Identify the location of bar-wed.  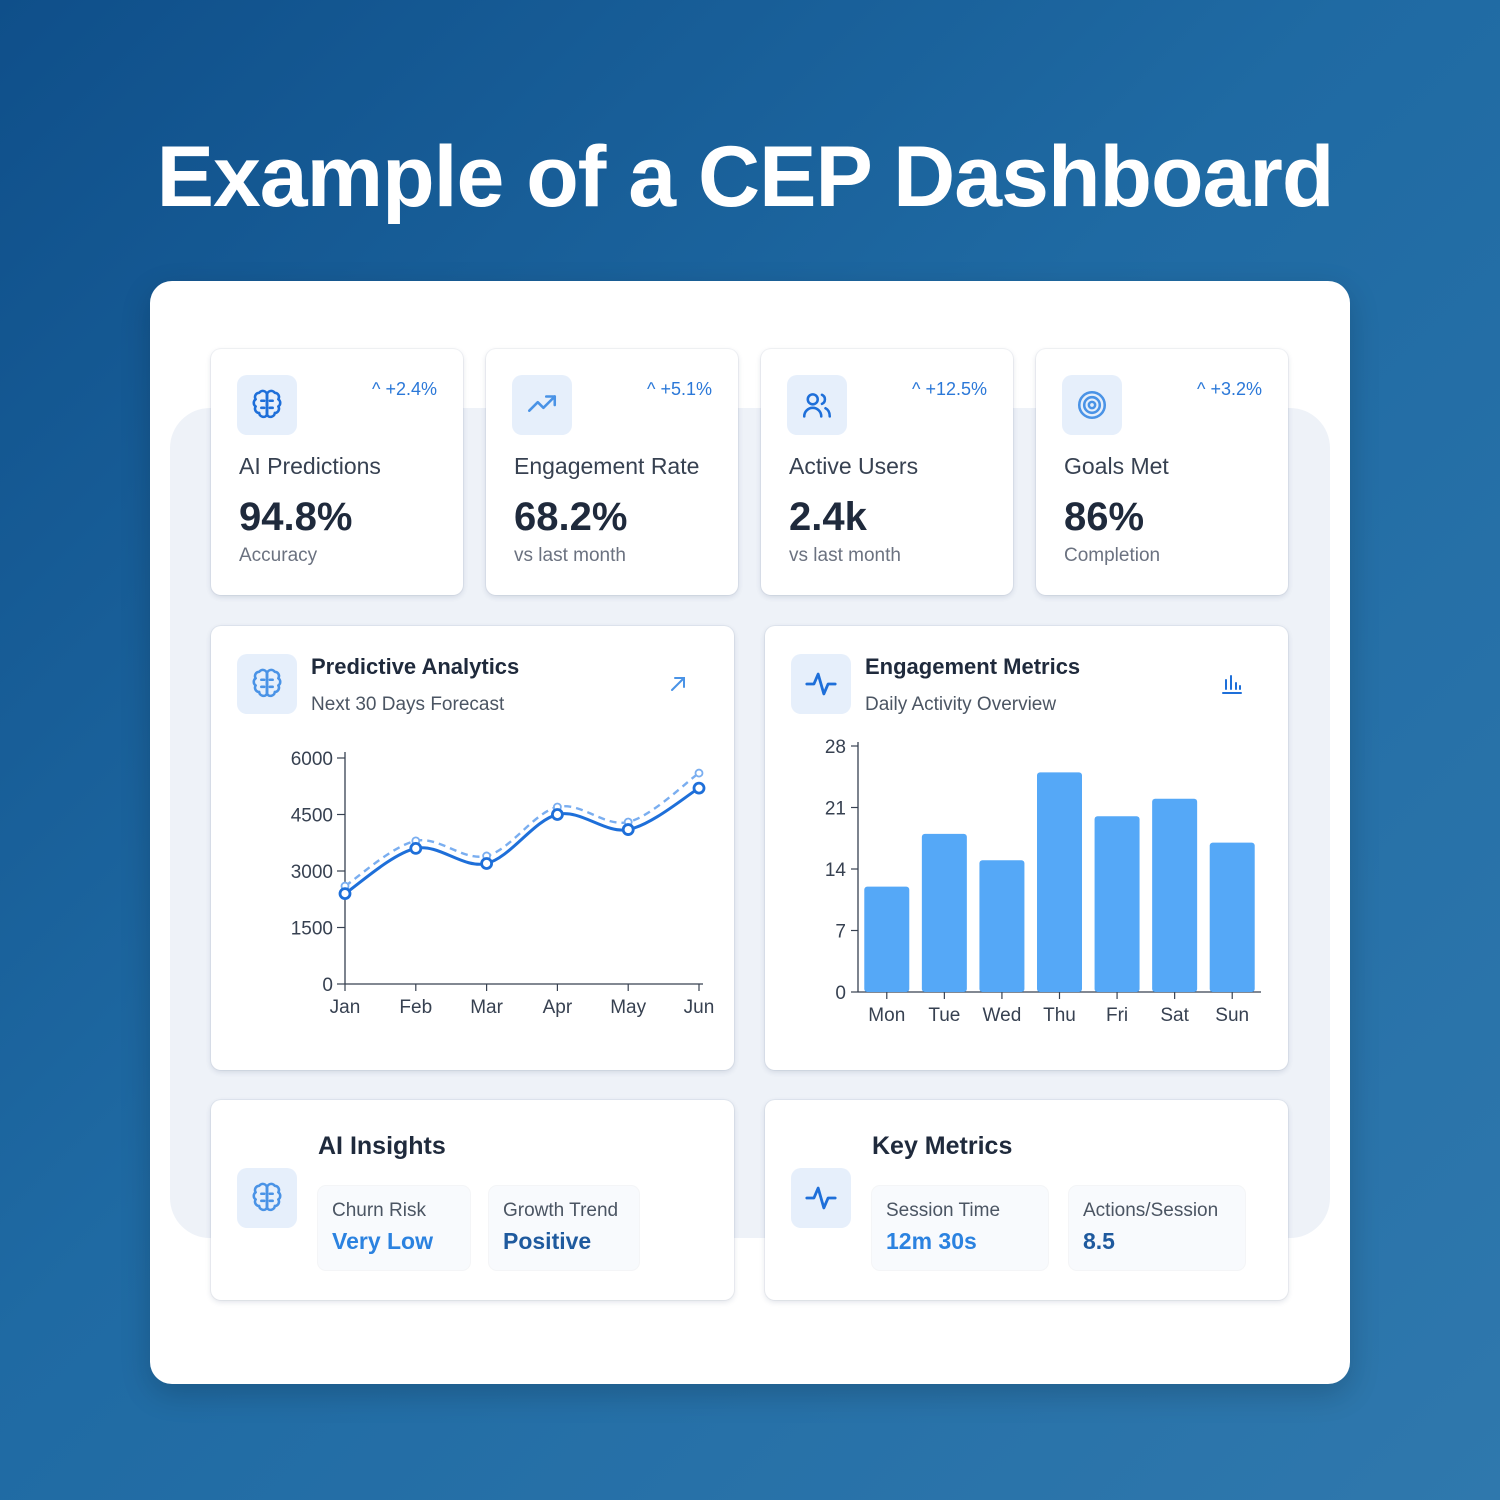
(1002, 926).